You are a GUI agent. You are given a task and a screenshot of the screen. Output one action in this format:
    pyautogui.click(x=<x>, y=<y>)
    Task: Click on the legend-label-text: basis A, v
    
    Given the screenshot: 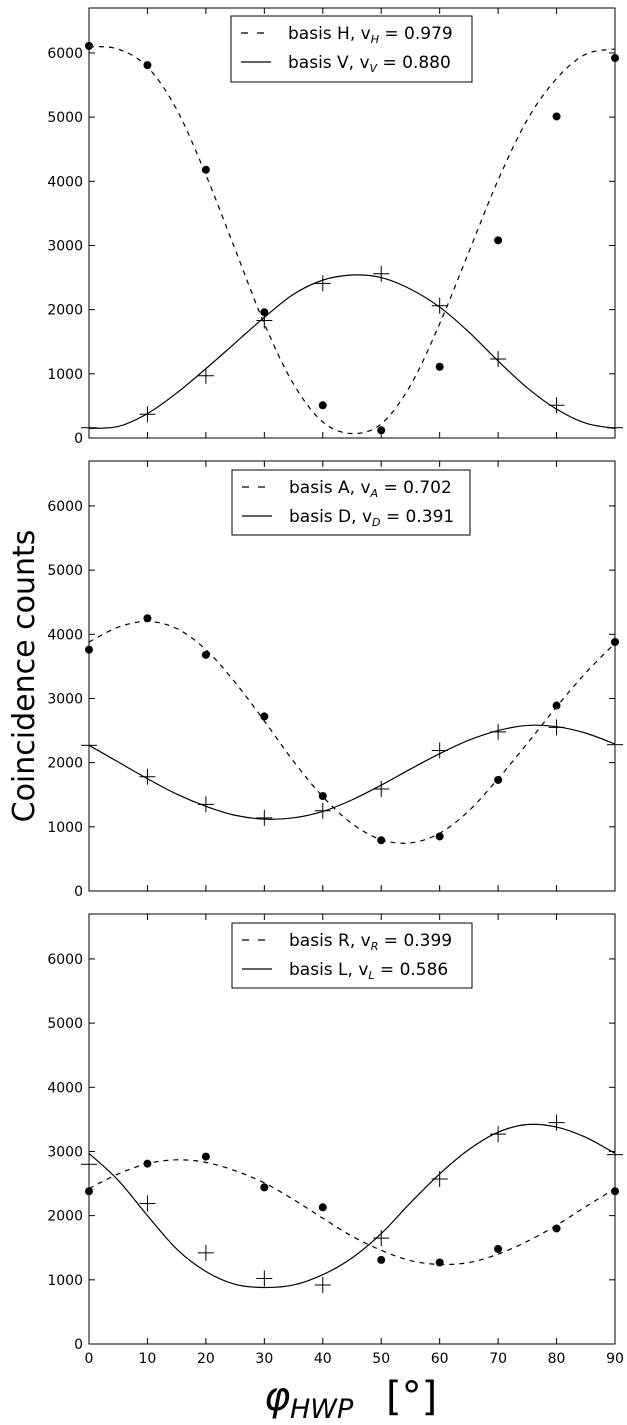 What is the action you would take?
    pyautogui.click(x=330, y=488)
    